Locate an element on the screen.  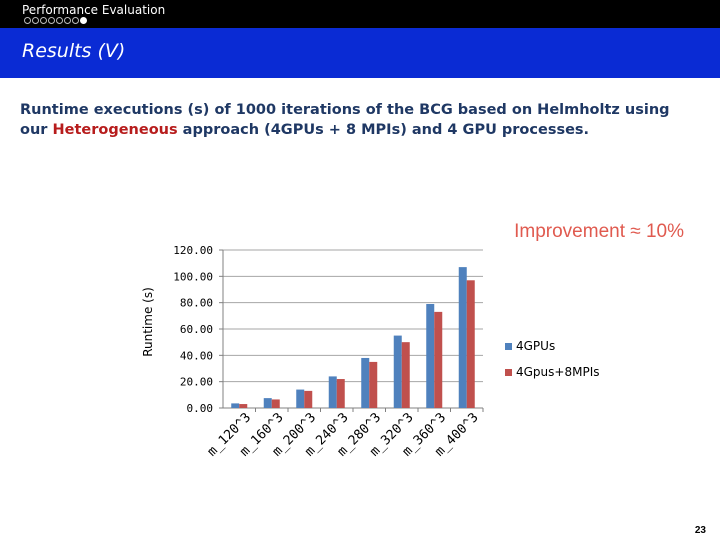
progress-dots is located at coordinates (55, 21).